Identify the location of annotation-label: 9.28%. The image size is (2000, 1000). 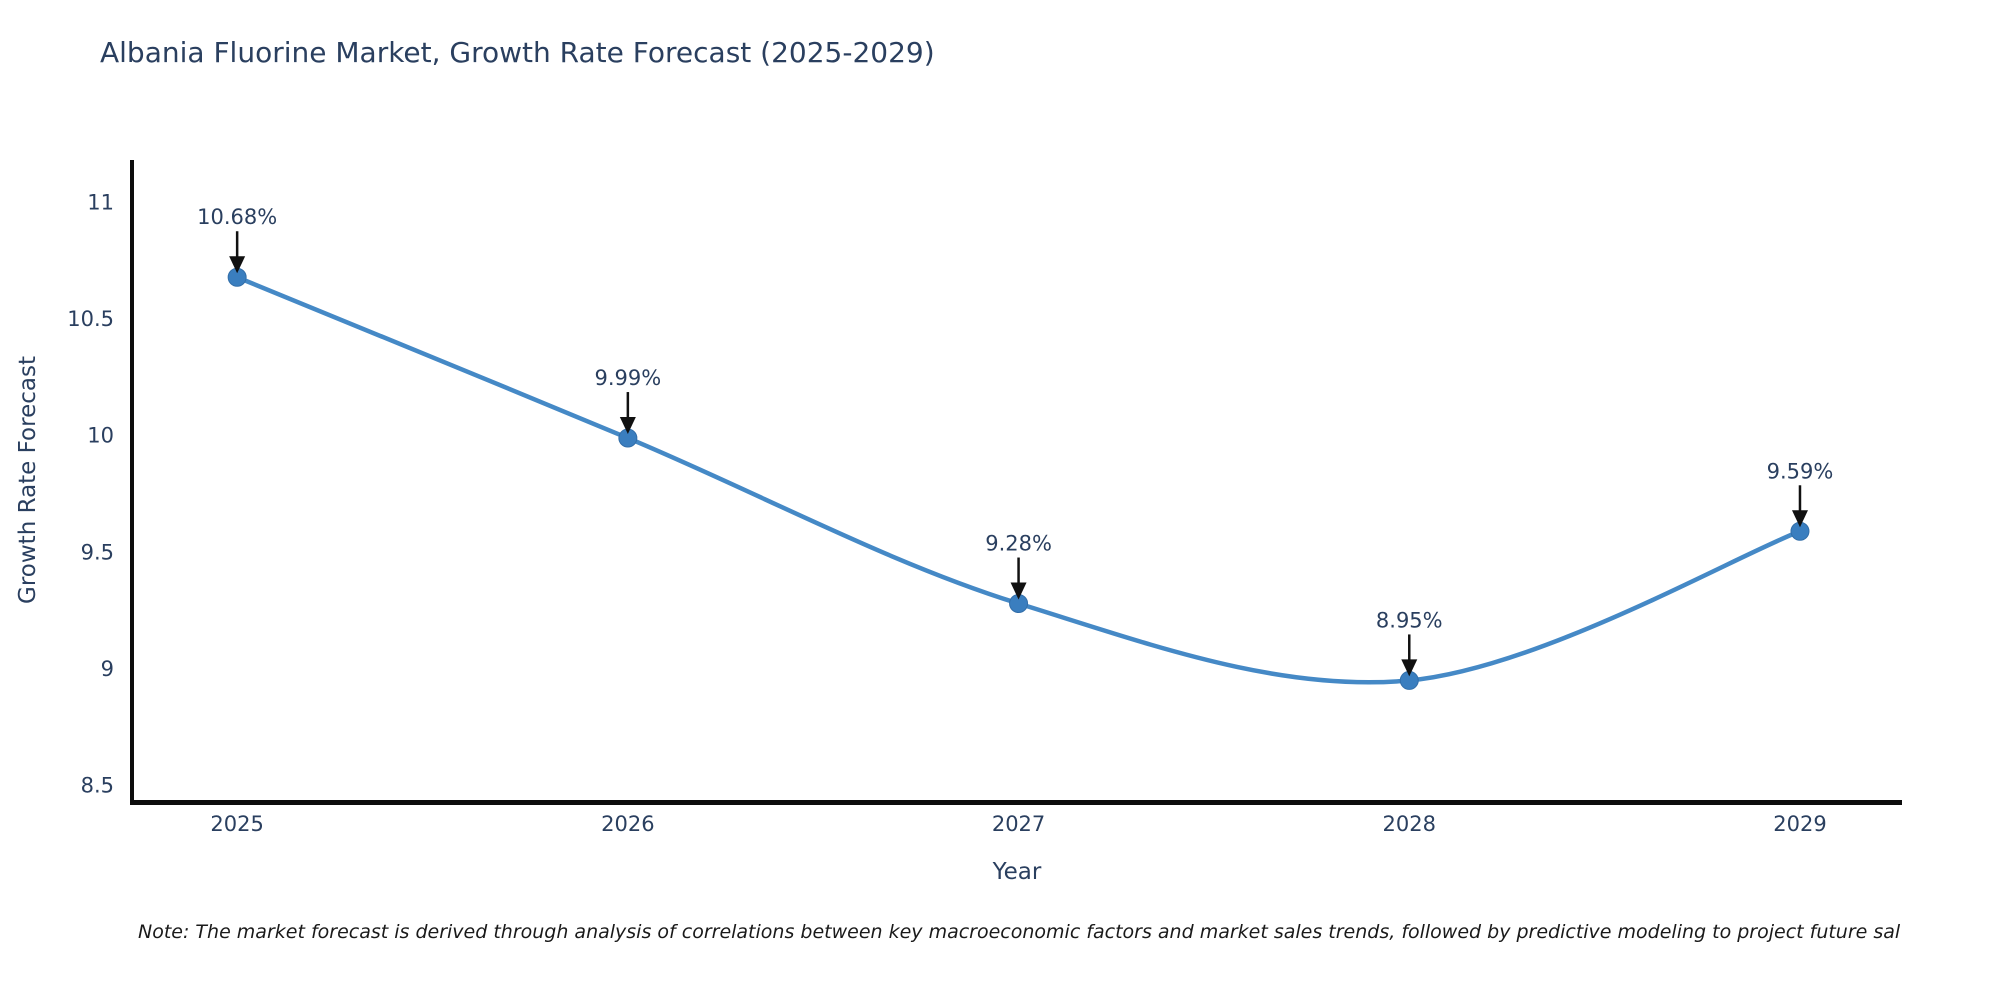
(1018, 544).